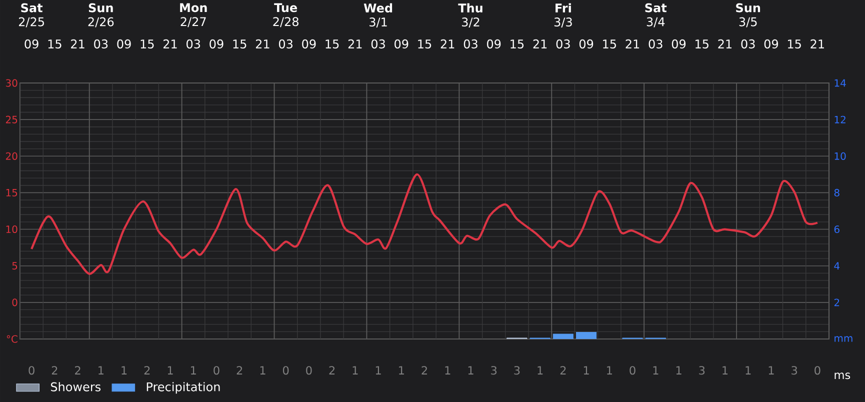 The height and width of the screenshot is (402, 865). What do you see at coordinates (31, 15) in the screenshot?
I see `text: Sat 2/25` at bounding box center [31, 15].